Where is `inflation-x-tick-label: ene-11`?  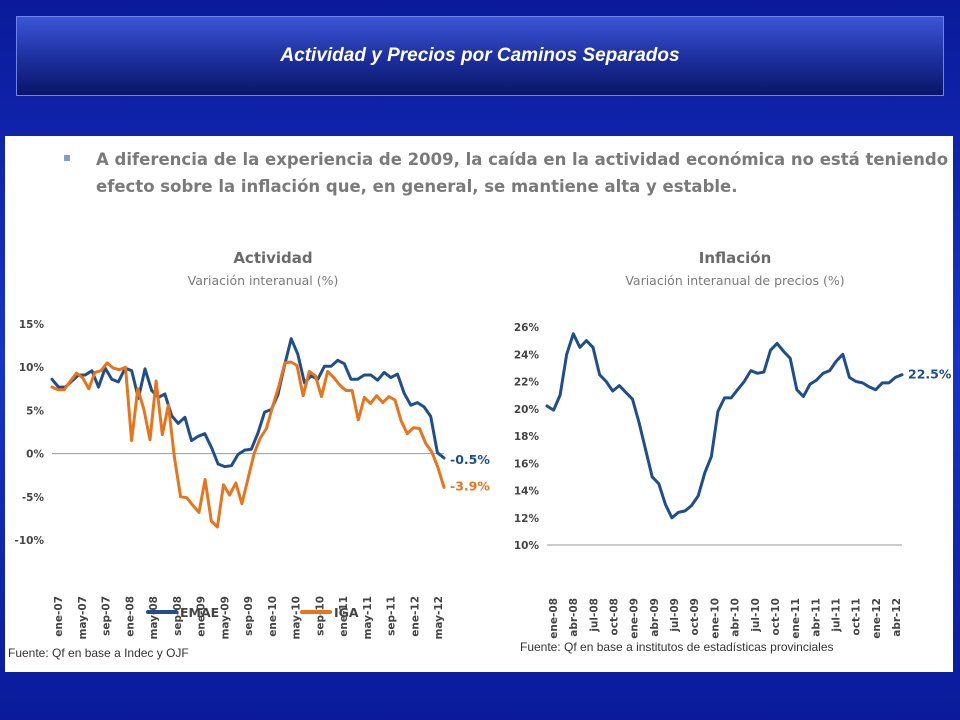 inflation-x-tick-label: ene-11 is located at coordinates (796, 618).